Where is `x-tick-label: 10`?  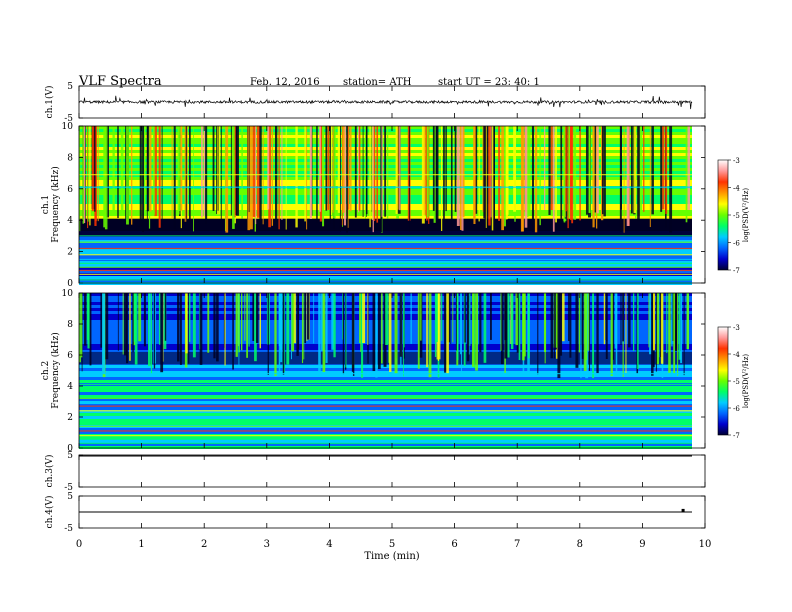
x-tick-label: 10 is located at coordinates (705, 544).